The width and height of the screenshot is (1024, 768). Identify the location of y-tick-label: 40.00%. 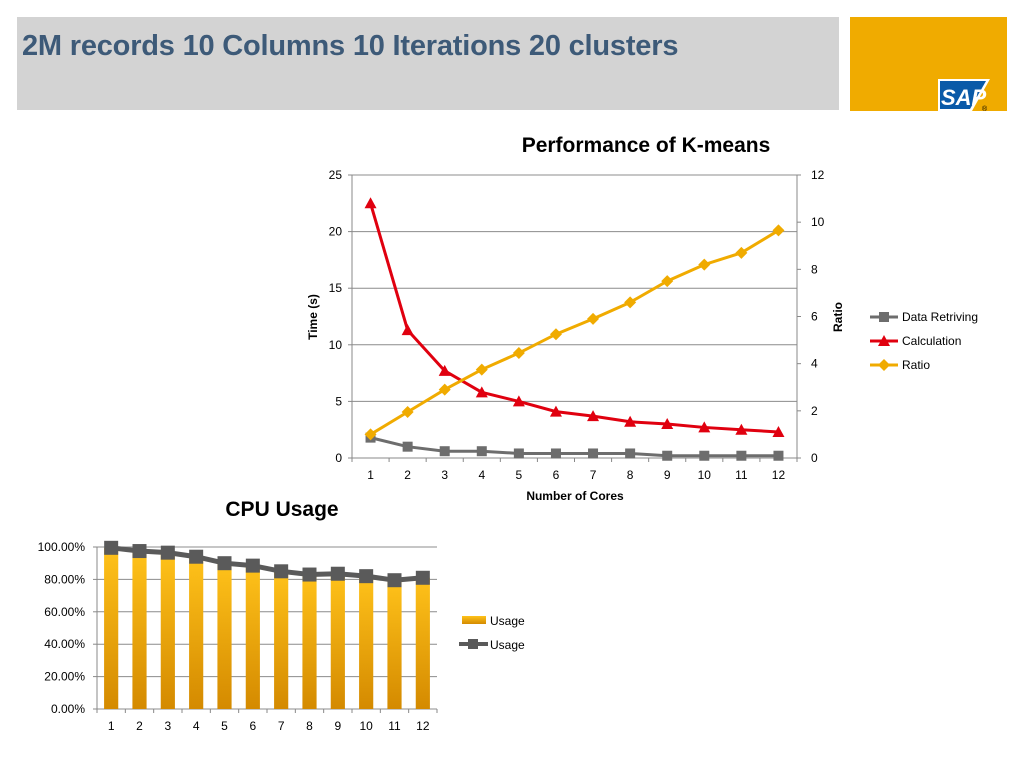
(64, 644).